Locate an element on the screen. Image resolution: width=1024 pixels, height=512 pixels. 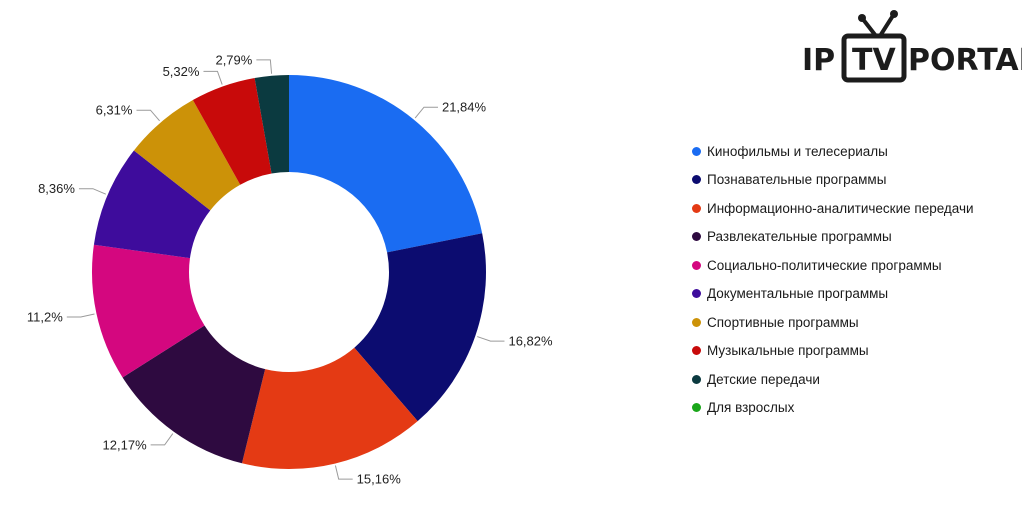
legend-item: Документальные программы is located at coordinates (833, 294).